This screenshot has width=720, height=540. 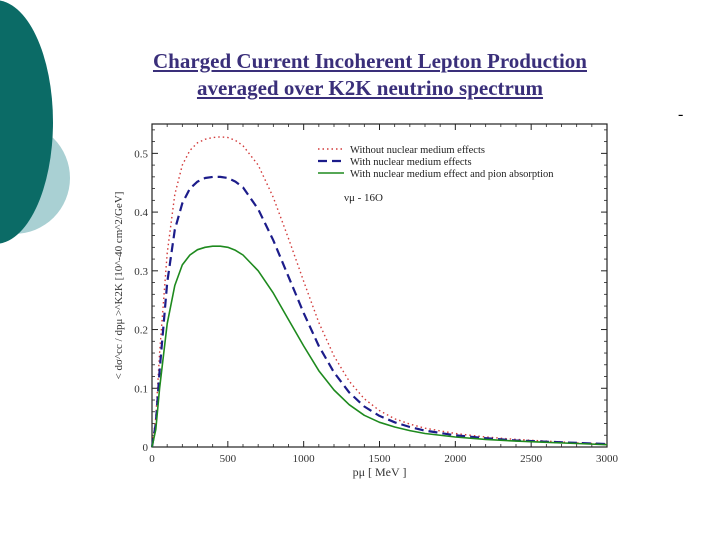 I want to click on slide-title-line-2: averaged over K2K neutrino spectrum, so click(x=370, y=88).